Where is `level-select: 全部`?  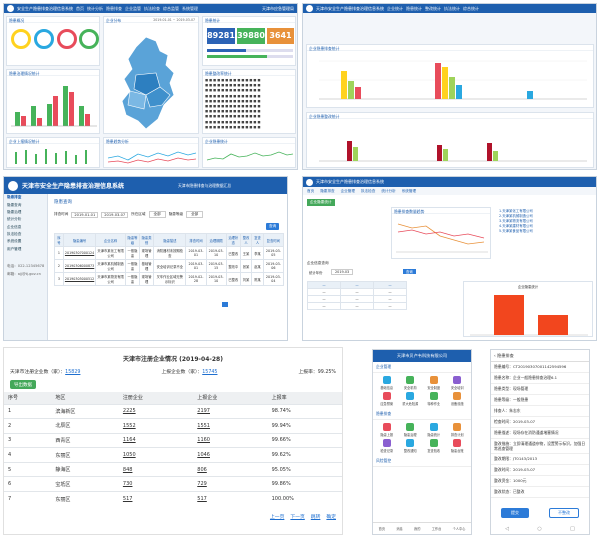 level-select: 全部 is located at coordinates (195, 214).